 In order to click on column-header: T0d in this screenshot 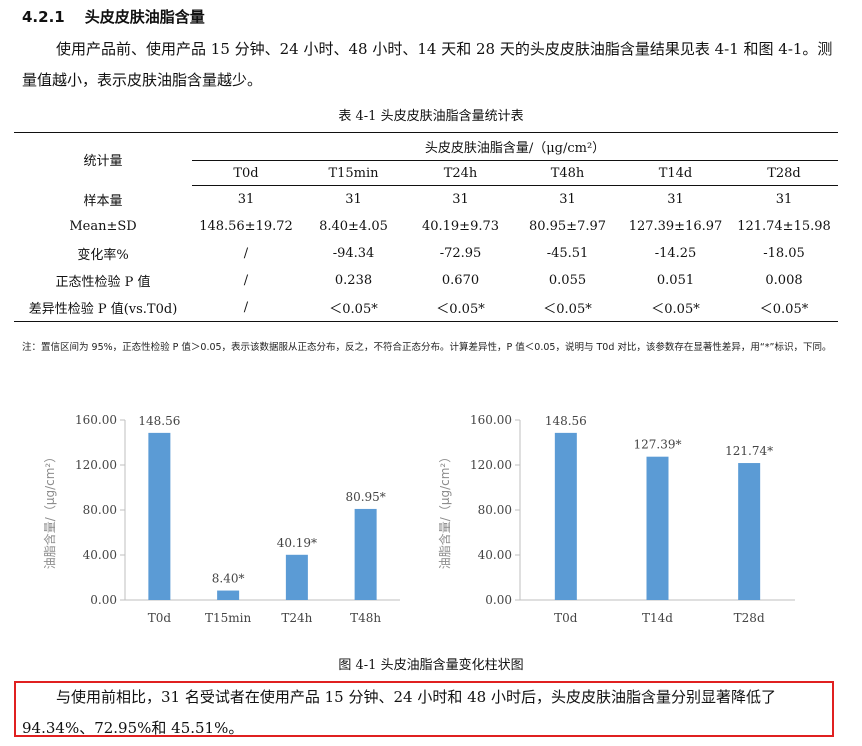, I will do `click(246, 173)`.